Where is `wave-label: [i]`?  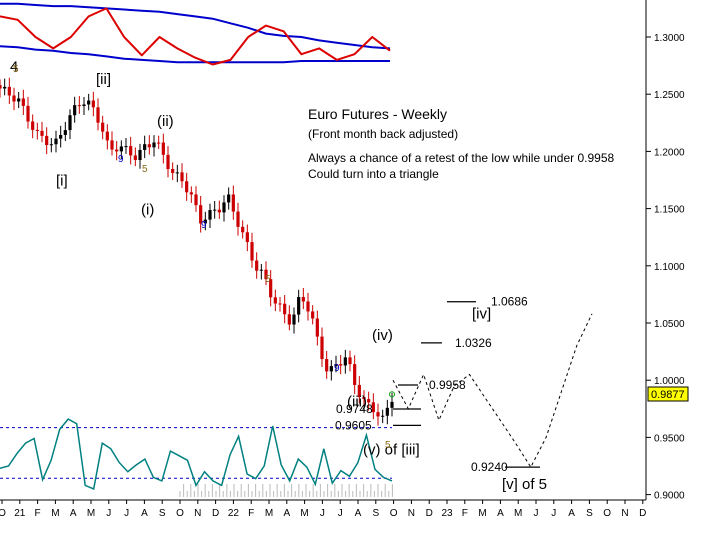 wave-label: [i] is located at coordinates (62, 181).